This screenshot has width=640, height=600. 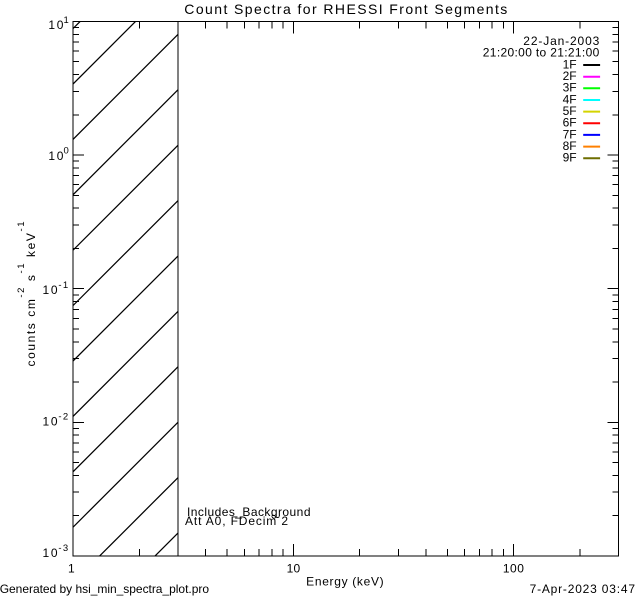 What do you see at coordinates (570, 64) in the screenshot?
I see `svg-text: 1F` at bounding box center [570, 64].